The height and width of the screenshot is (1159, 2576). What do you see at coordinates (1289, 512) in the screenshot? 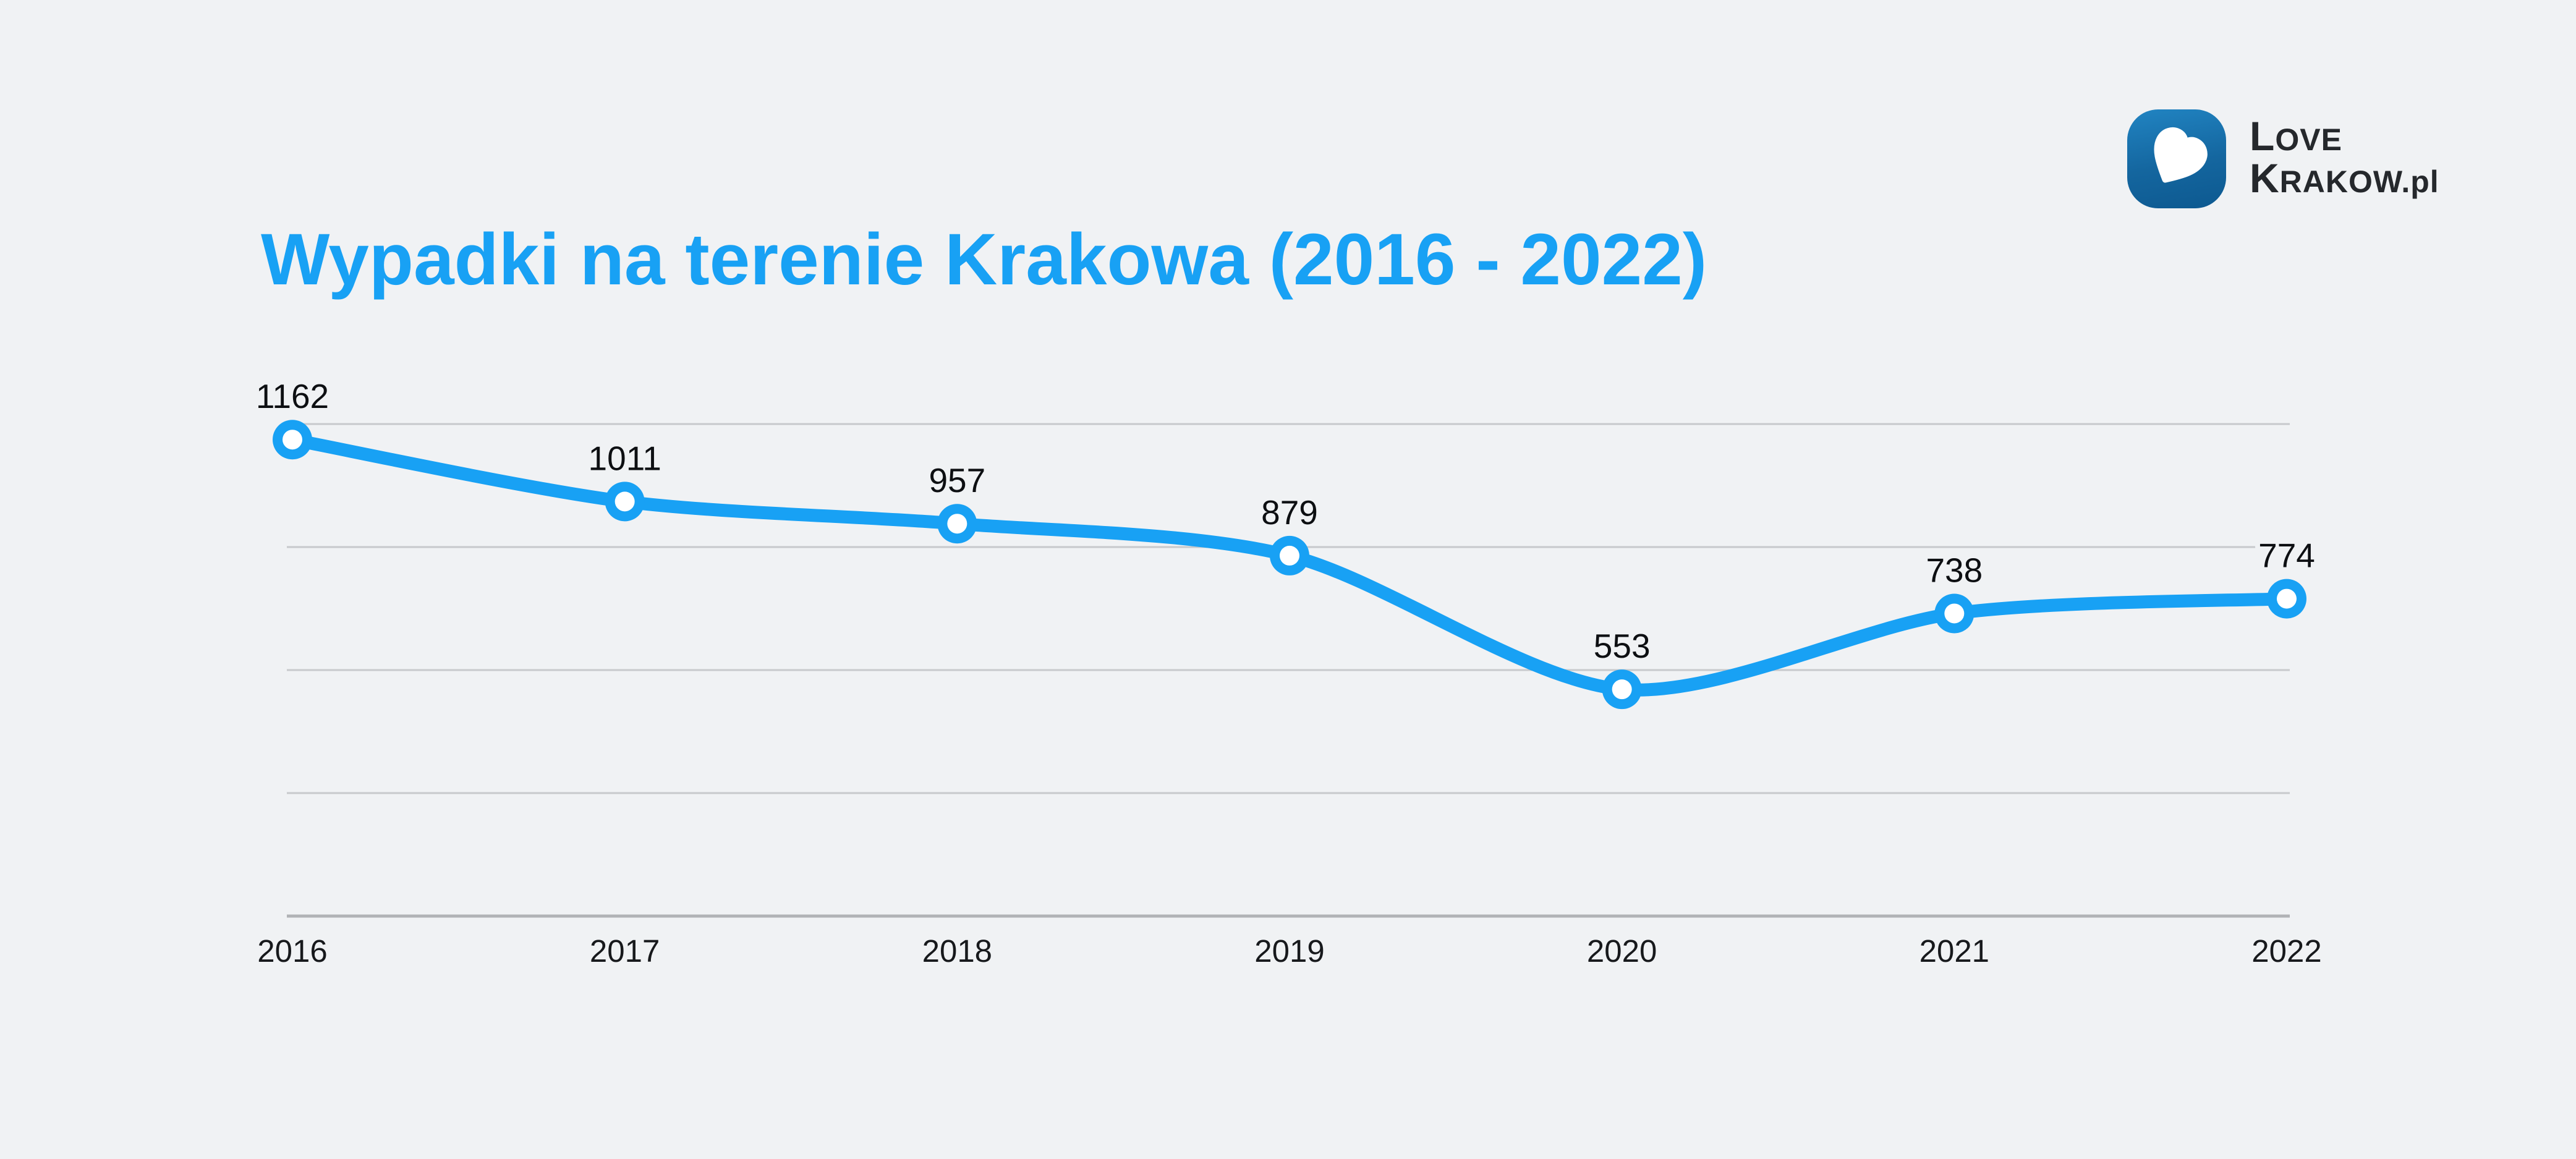
I see `data-point-label: 879` at bounding box center [1289, 512].